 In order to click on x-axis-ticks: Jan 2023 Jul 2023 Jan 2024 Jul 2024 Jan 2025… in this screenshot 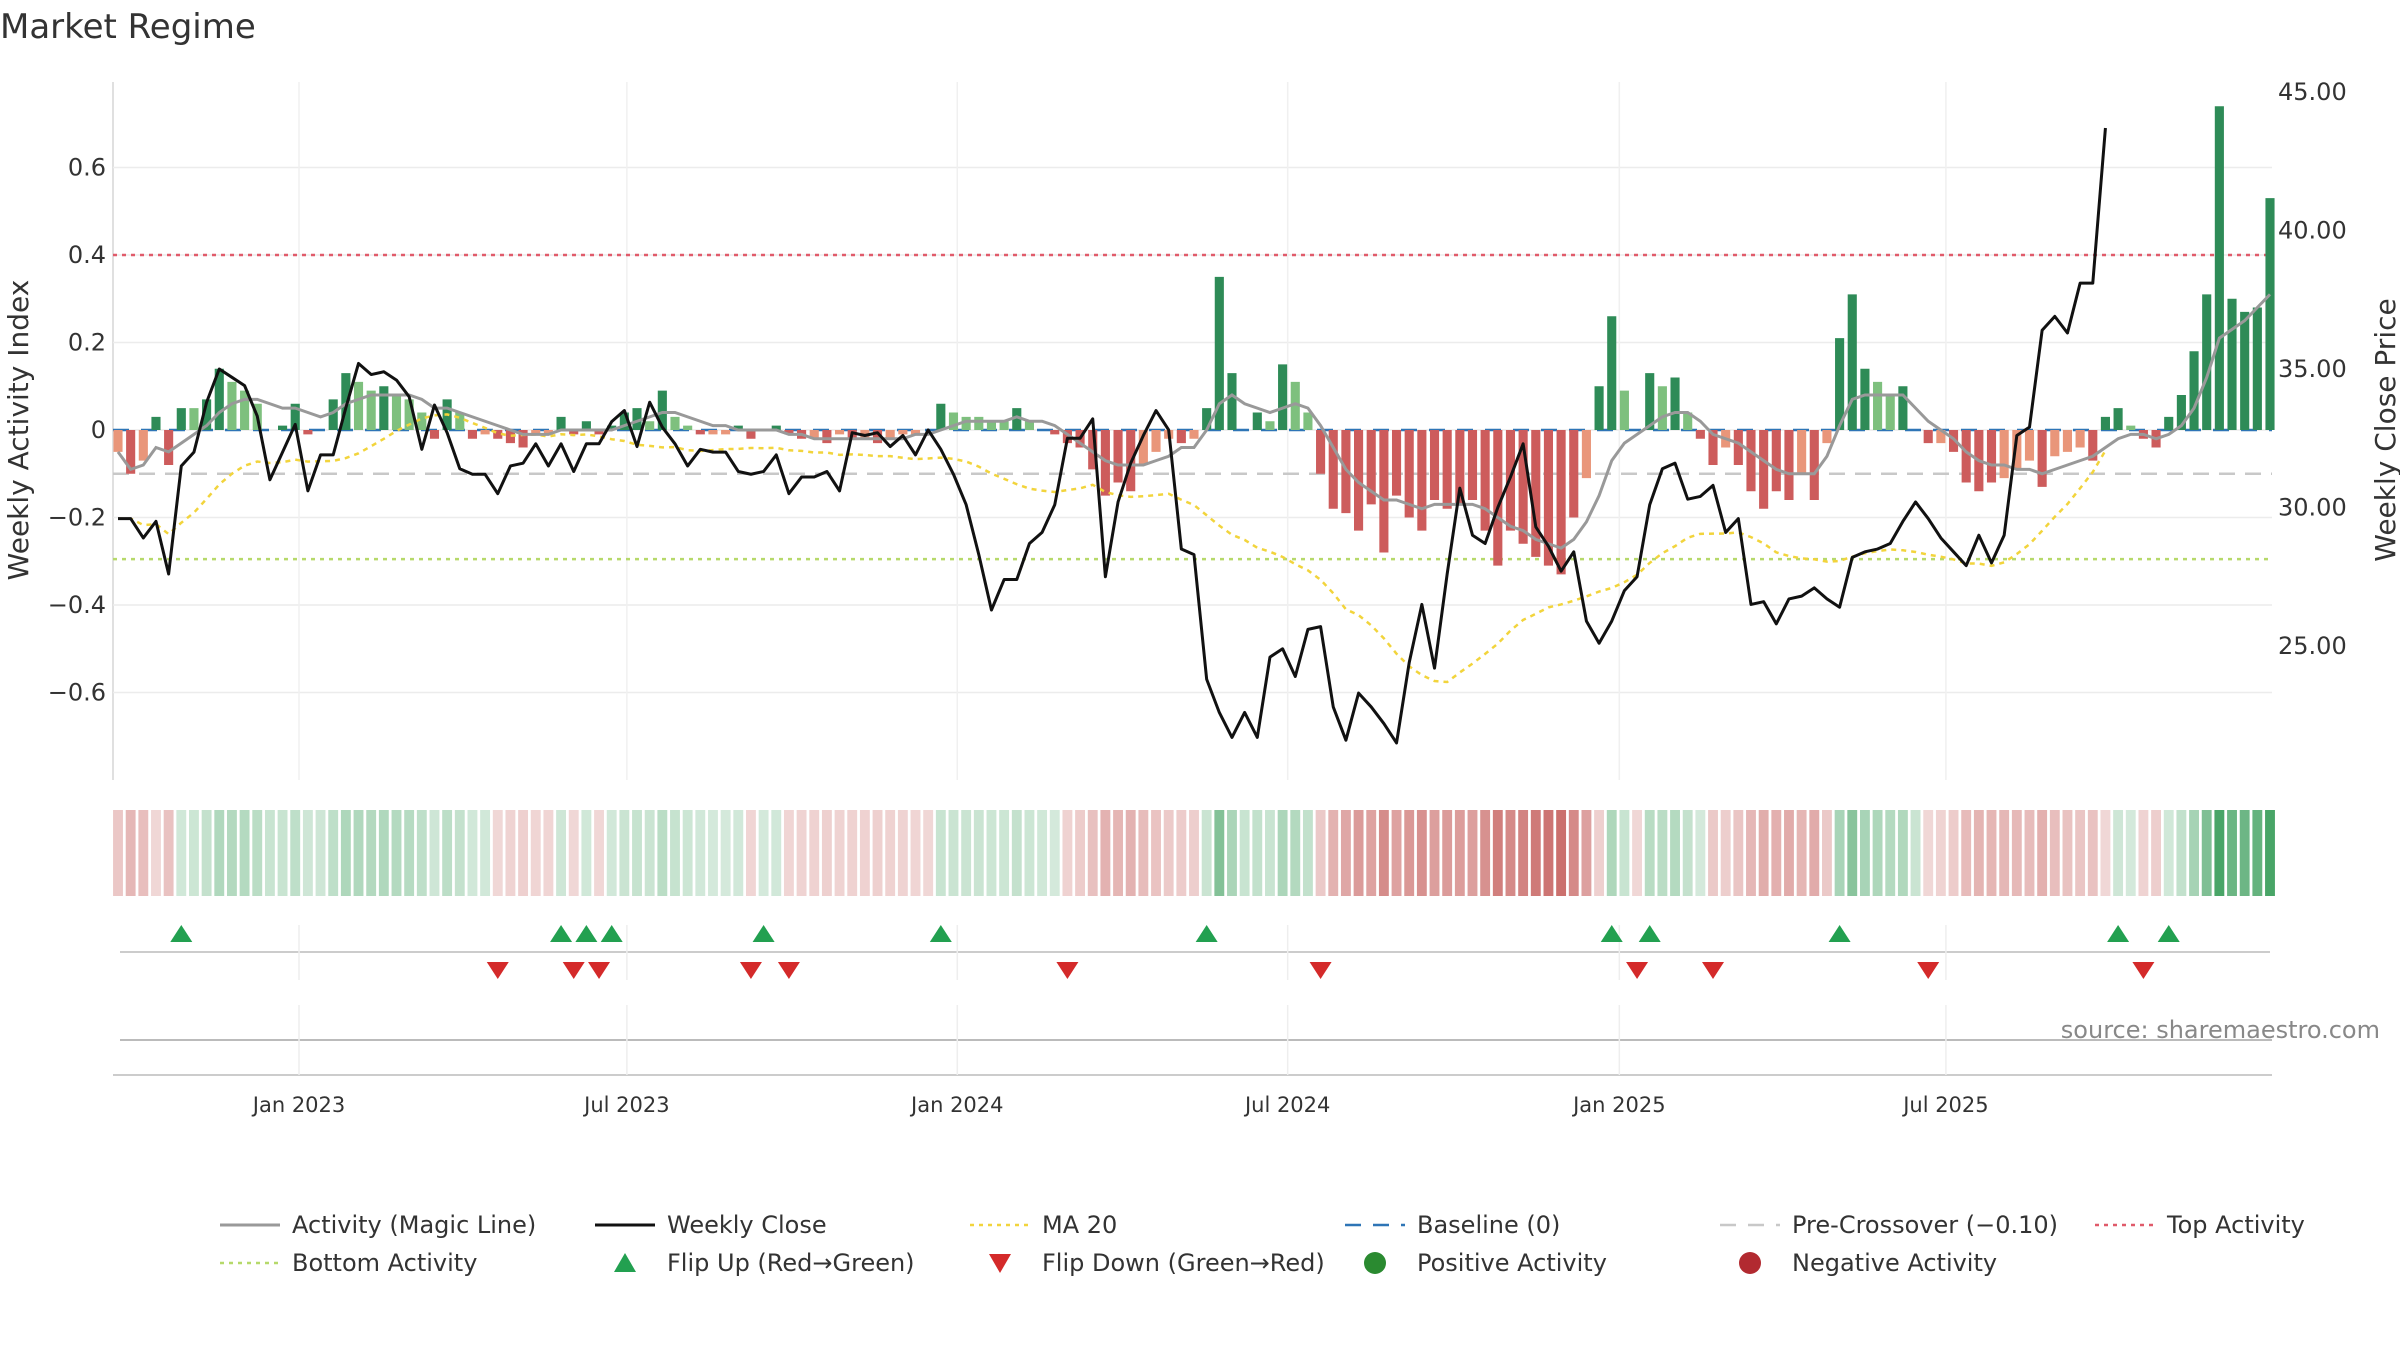, I will do `click(1120, 1061)`.